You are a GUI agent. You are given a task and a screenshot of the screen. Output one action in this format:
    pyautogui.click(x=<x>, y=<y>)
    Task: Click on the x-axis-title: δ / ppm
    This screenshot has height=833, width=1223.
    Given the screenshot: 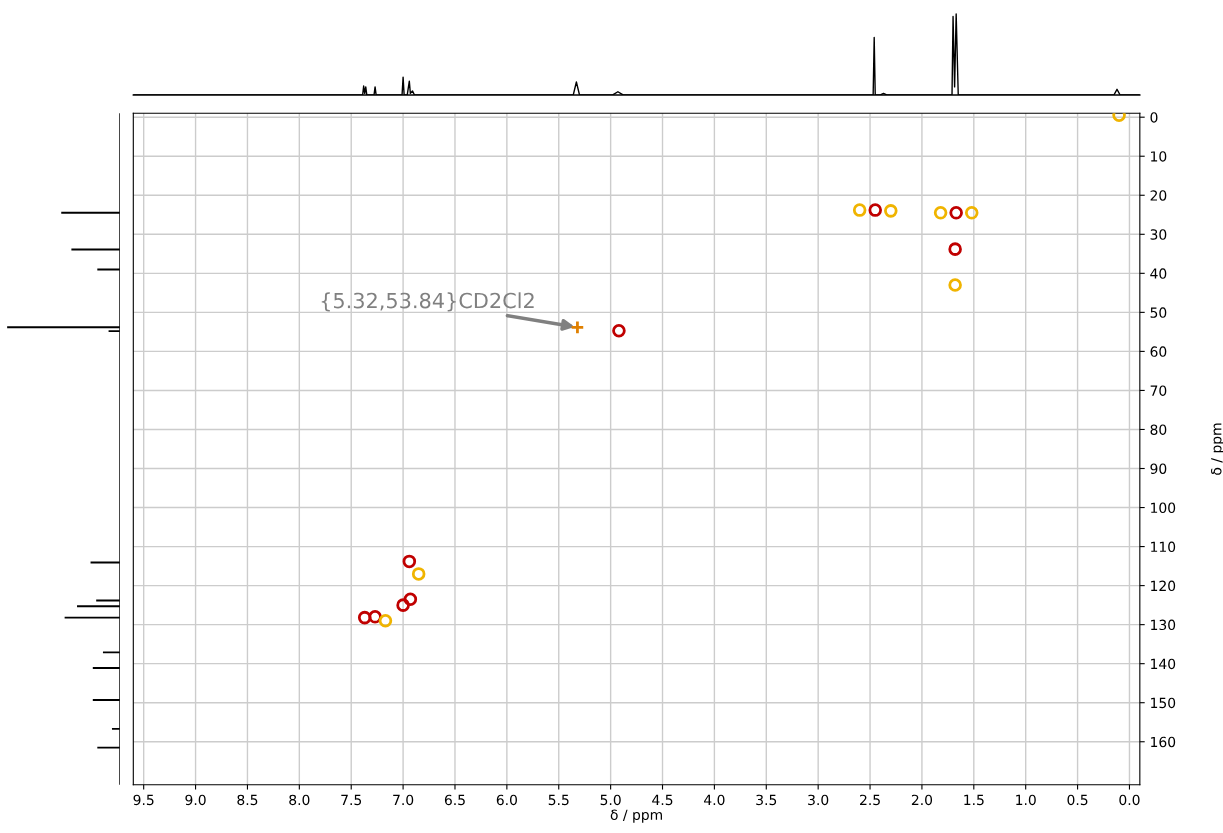 What is the action you would take?
    pyautogui.click(x=636, y=816)
    